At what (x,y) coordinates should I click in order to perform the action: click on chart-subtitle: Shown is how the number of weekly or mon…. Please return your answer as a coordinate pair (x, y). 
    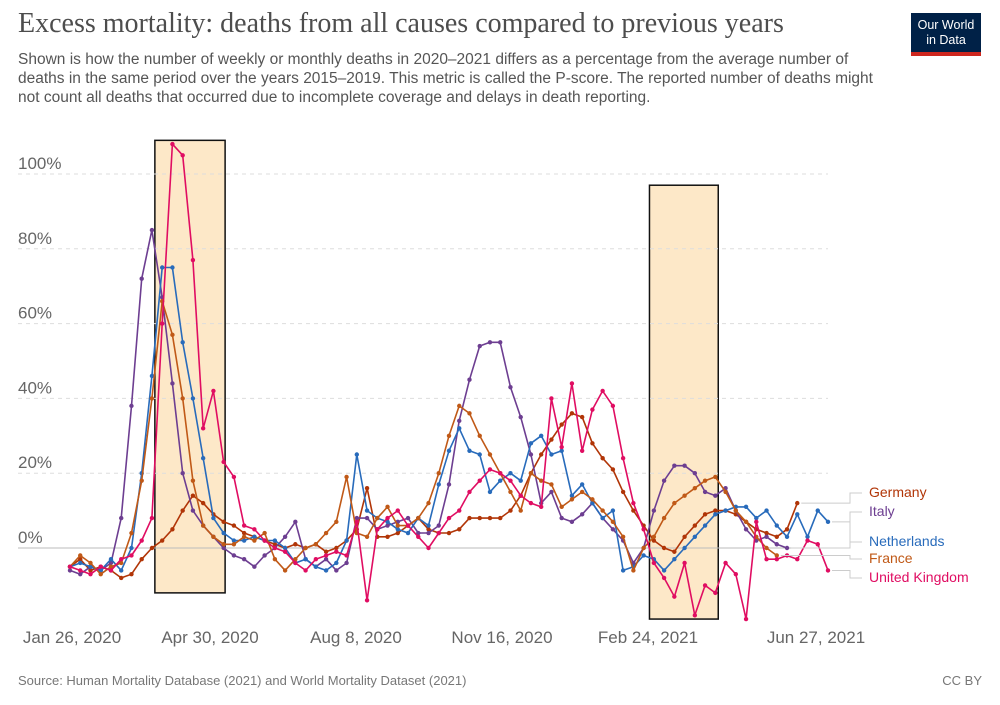
    Looking at the image, I should click on (445, 78).